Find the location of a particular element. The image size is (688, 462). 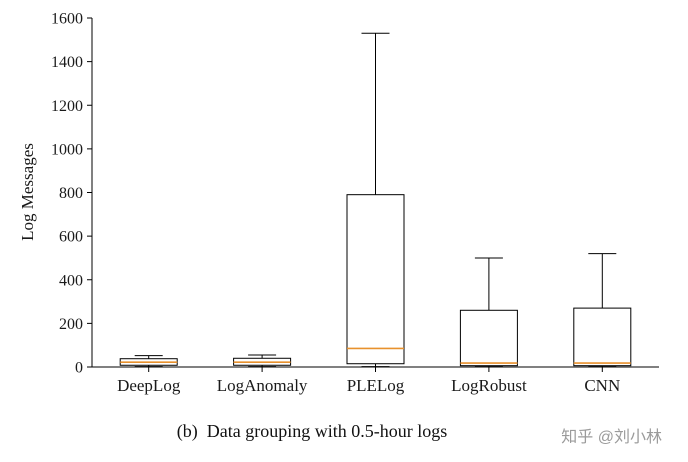

svg-text: PLELog is located at coordinates (376, 385).